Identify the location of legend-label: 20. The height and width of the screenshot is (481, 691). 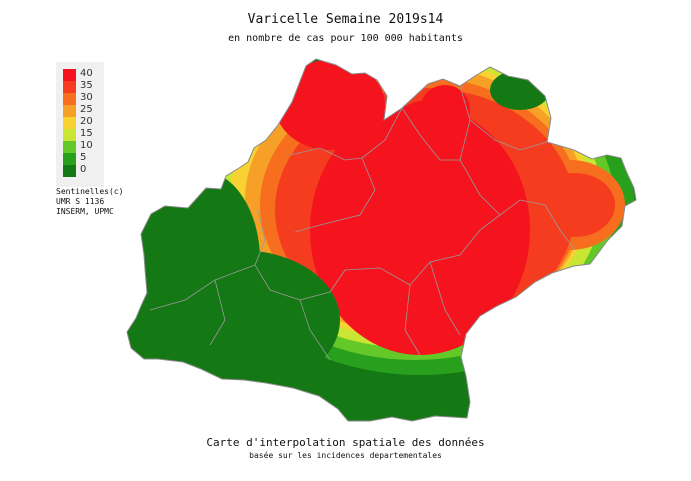
(86, 121).